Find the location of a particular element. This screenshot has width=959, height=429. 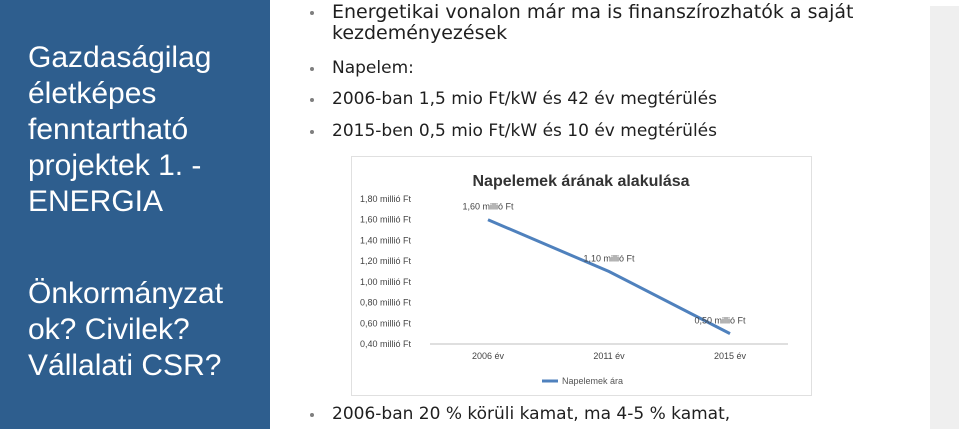

y-tick-label: 0,40 millió Ft is located at coordinates (386, 344).